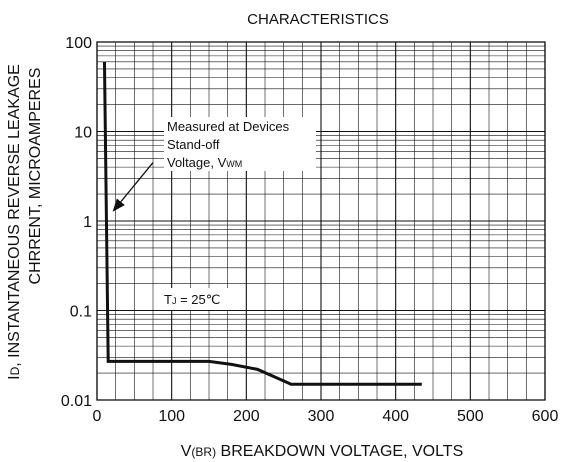 This screenshot has height=462, width=569. Describe the element at coordinates (76, 401) in the screenshot. I see `y-tick-label: 0.01` at that location.